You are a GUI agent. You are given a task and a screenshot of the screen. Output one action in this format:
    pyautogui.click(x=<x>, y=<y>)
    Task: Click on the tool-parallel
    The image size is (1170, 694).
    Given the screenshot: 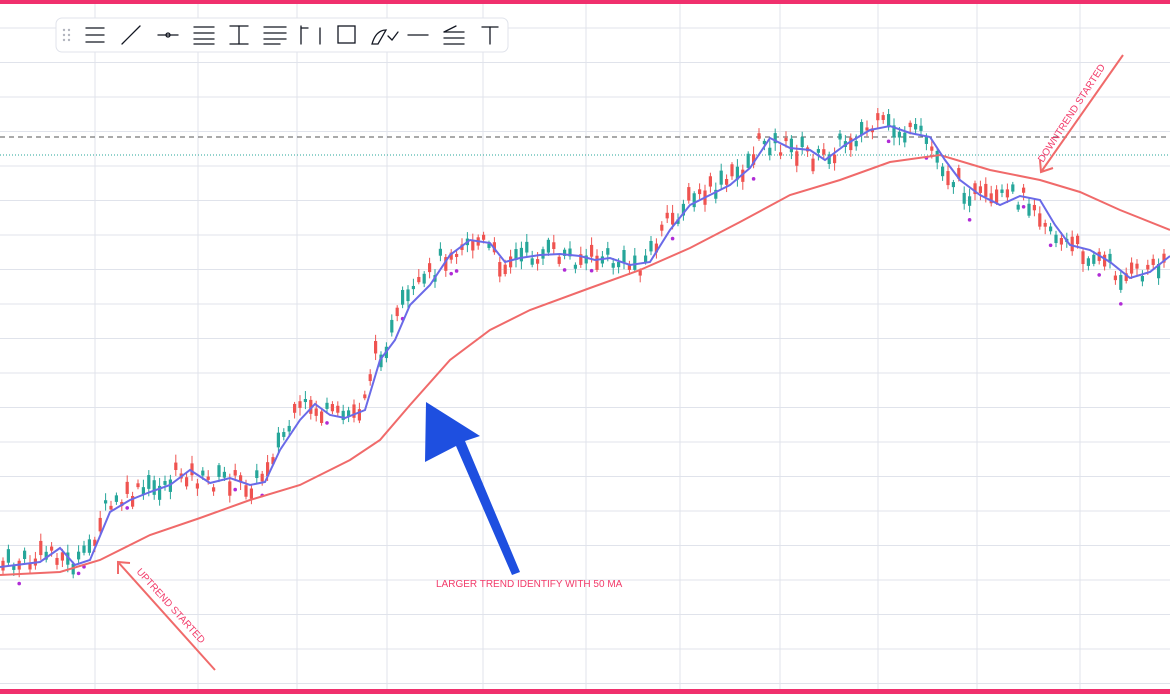 What is the action you would take?
    pyautogui.click(x=95, y=35)
    